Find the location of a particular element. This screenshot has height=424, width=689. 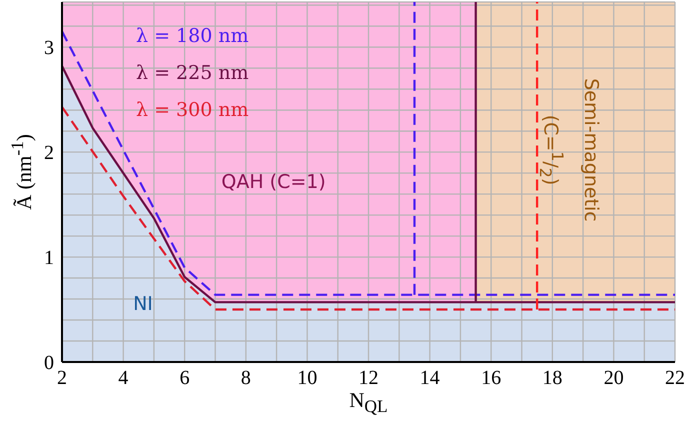

x-tick-label: 14 is located at coordinates (430, 378).